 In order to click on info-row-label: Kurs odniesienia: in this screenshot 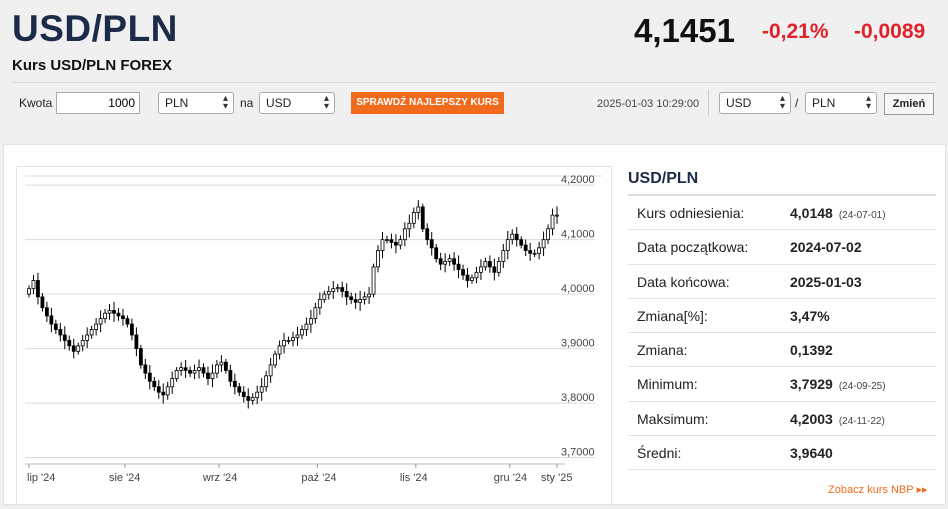, I will do `click(691, 213)`.